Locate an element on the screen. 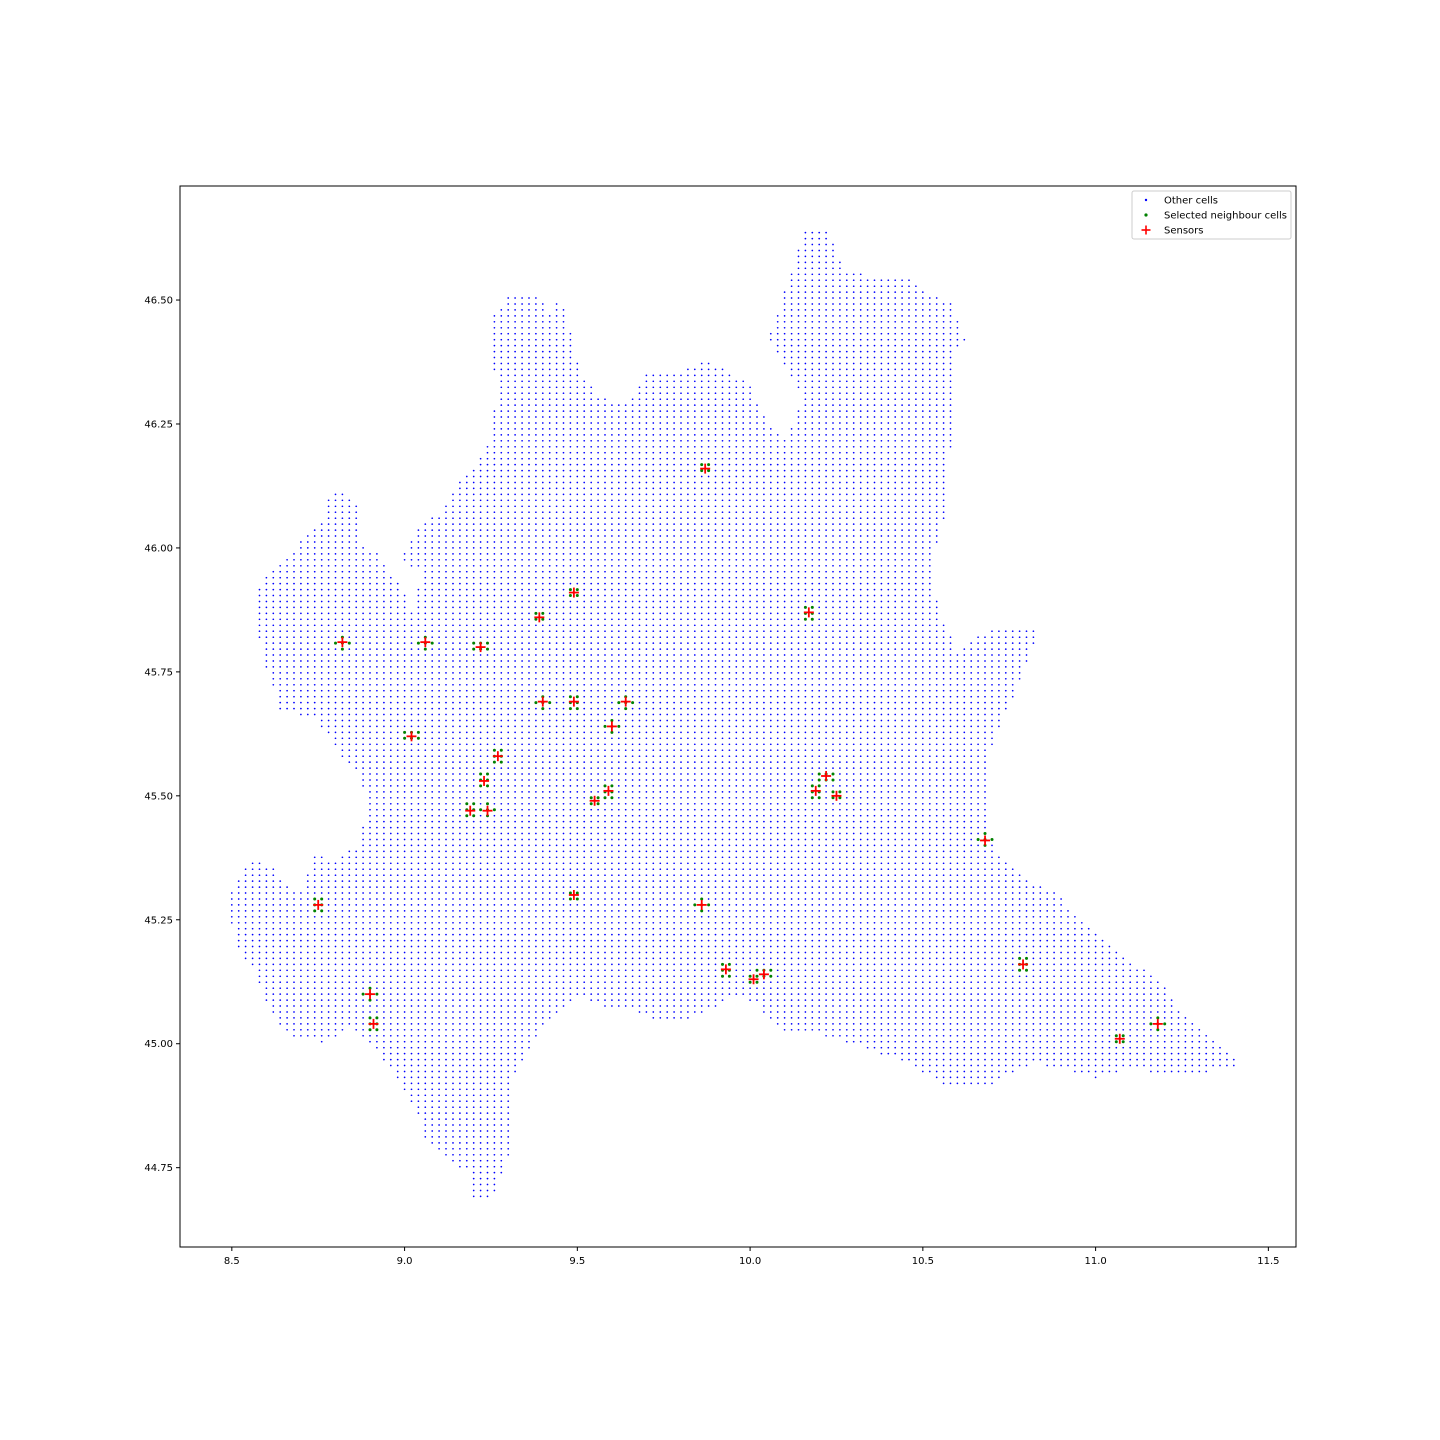  neighbour-cell-point is located at coordinates (363, 994).